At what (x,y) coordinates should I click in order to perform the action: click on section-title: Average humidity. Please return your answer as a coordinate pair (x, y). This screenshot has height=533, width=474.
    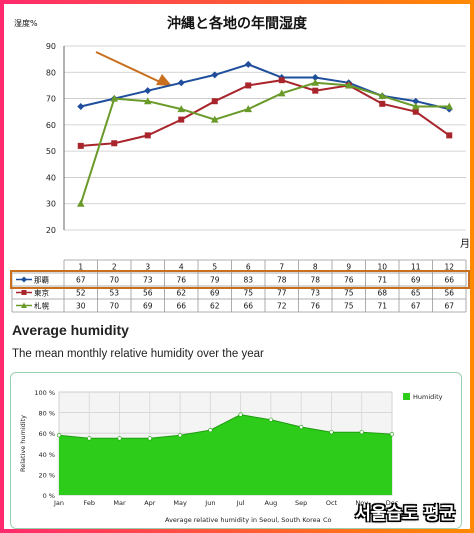
    Looking at the image, I should click on (70, 330).